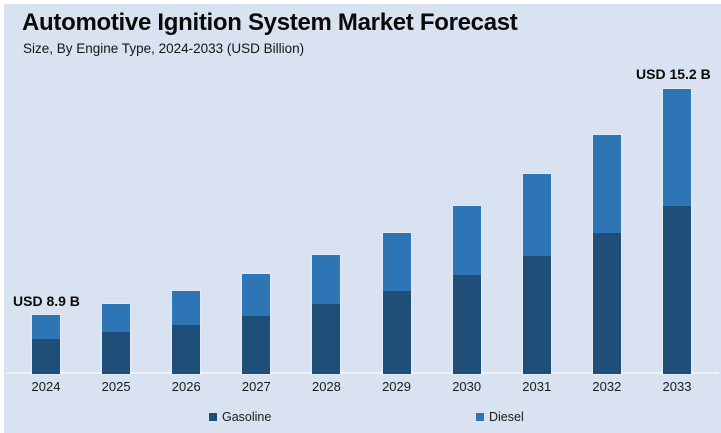 Image resolution: width=721 pixels, height=433 pixels. I want to click on x-axis-label-2032: 2032, so click(607, 386).